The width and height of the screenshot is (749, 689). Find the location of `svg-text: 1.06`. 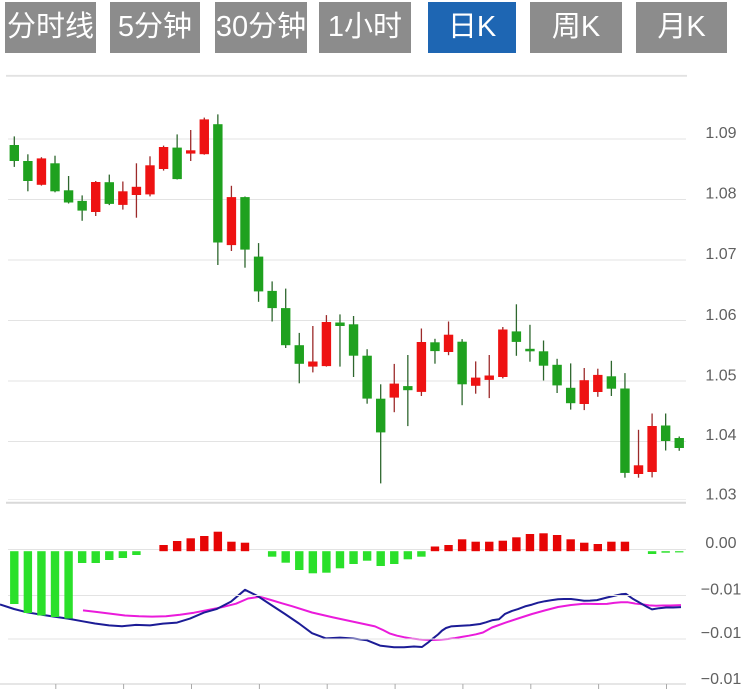

svg-text: 1.06 is located at coordinates (720, 315).